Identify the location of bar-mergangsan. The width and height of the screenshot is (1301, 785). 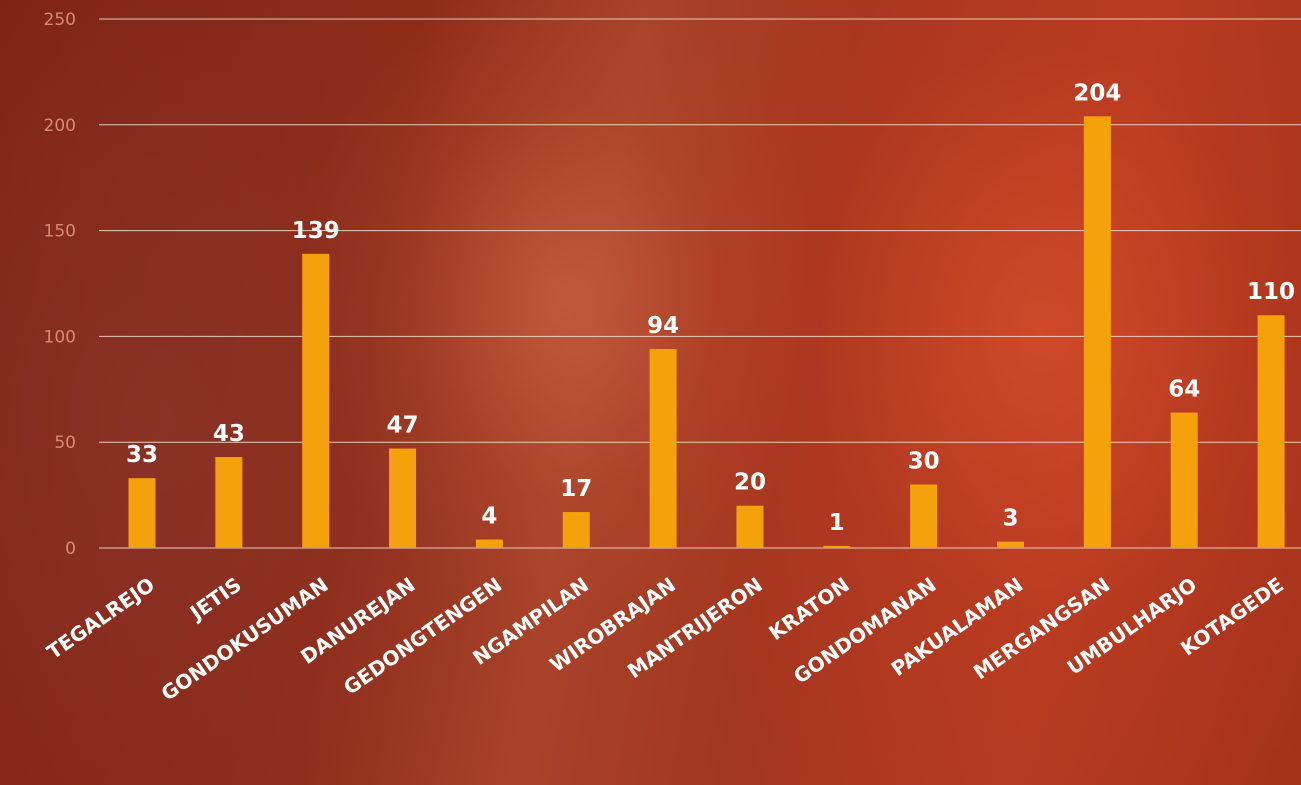
(1097, 332).